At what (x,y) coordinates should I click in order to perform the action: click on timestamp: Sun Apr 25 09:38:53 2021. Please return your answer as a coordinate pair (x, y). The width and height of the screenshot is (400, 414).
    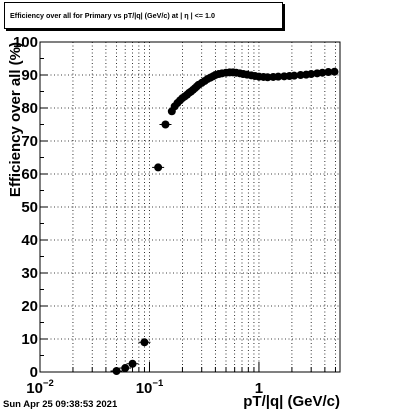
    Looking at the image, I should click on (60, 404).